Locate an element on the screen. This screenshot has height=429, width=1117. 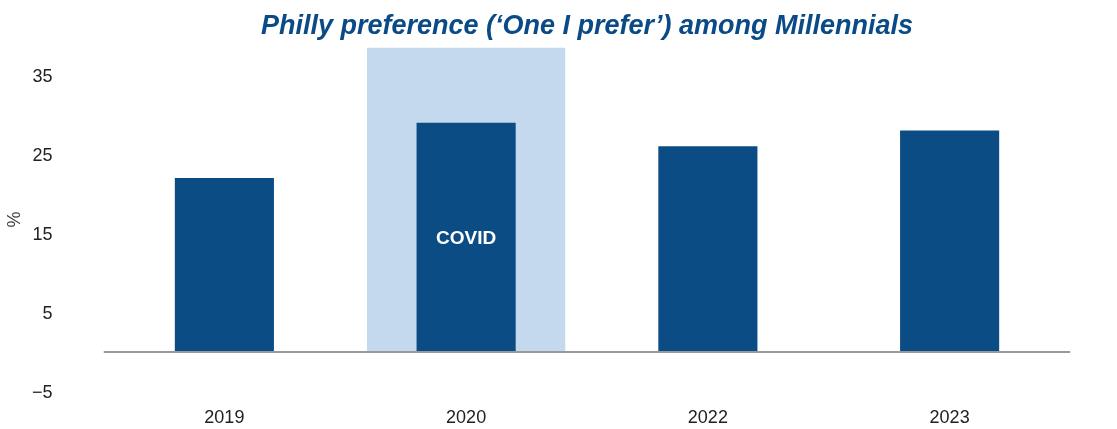
y-tick-label: 35 is located at coordinates (42, 75).